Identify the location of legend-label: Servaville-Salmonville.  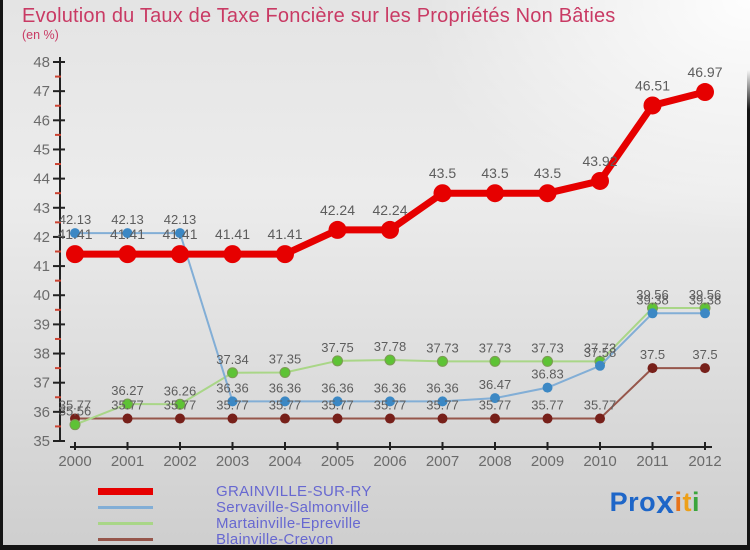
(293, 507).